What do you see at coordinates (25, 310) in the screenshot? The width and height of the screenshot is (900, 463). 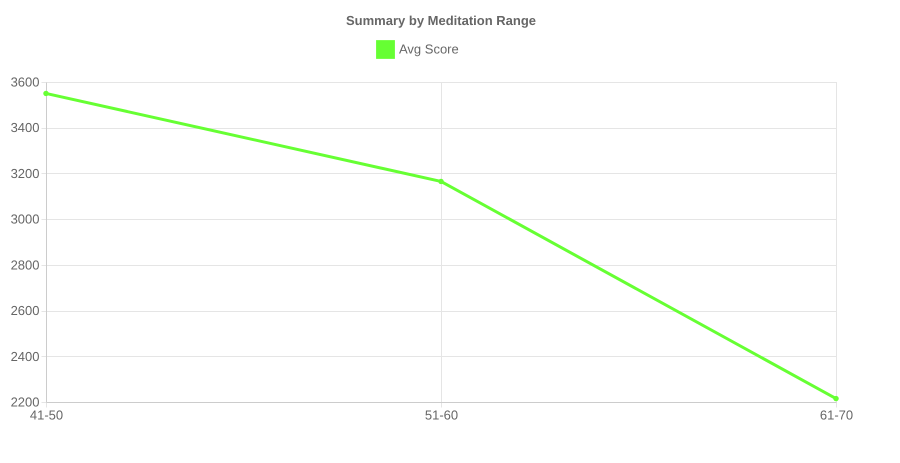 I see `y-tick-label: 2600` at bounding box center [25, 310].